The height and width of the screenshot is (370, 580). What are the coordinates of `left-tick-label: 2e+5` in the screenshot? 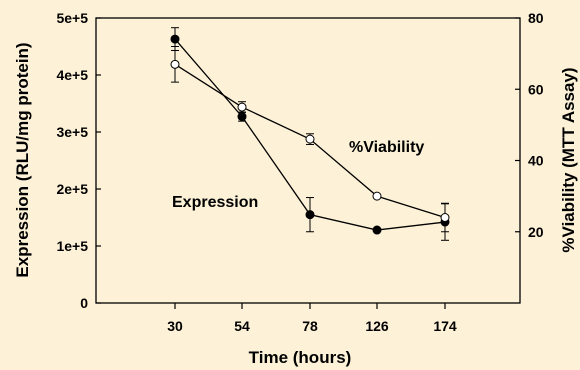 It's located at (72, 189).